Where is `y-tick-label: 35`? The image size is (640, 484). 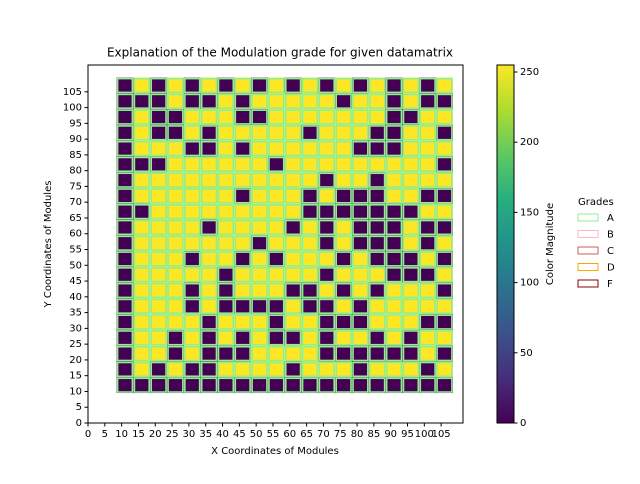
y-tick-label: 35 is located at coordinates (75, 313).